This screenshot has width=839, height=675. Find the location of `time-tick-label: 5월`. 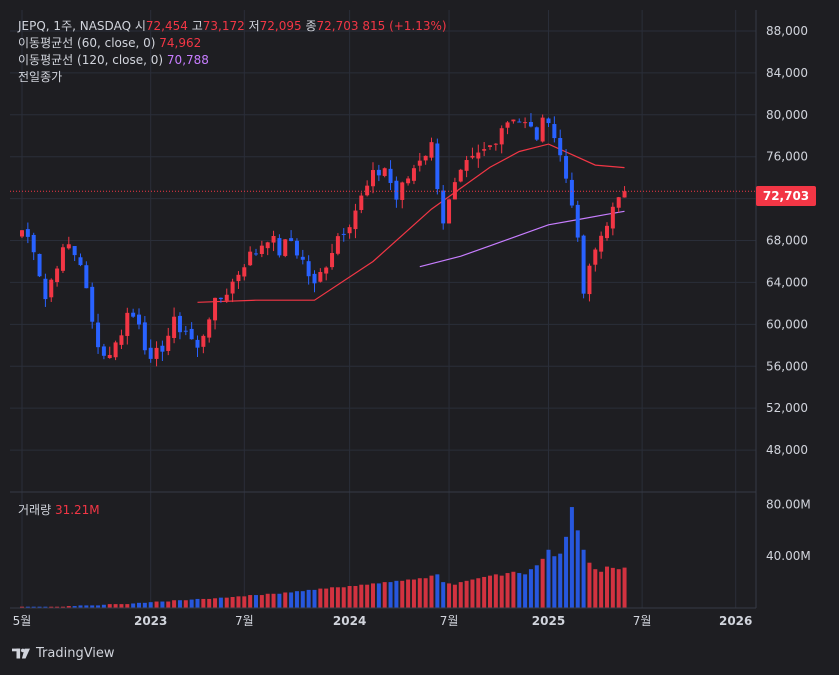

time-tick-label: 5월 is located at coordinates (22, 621).